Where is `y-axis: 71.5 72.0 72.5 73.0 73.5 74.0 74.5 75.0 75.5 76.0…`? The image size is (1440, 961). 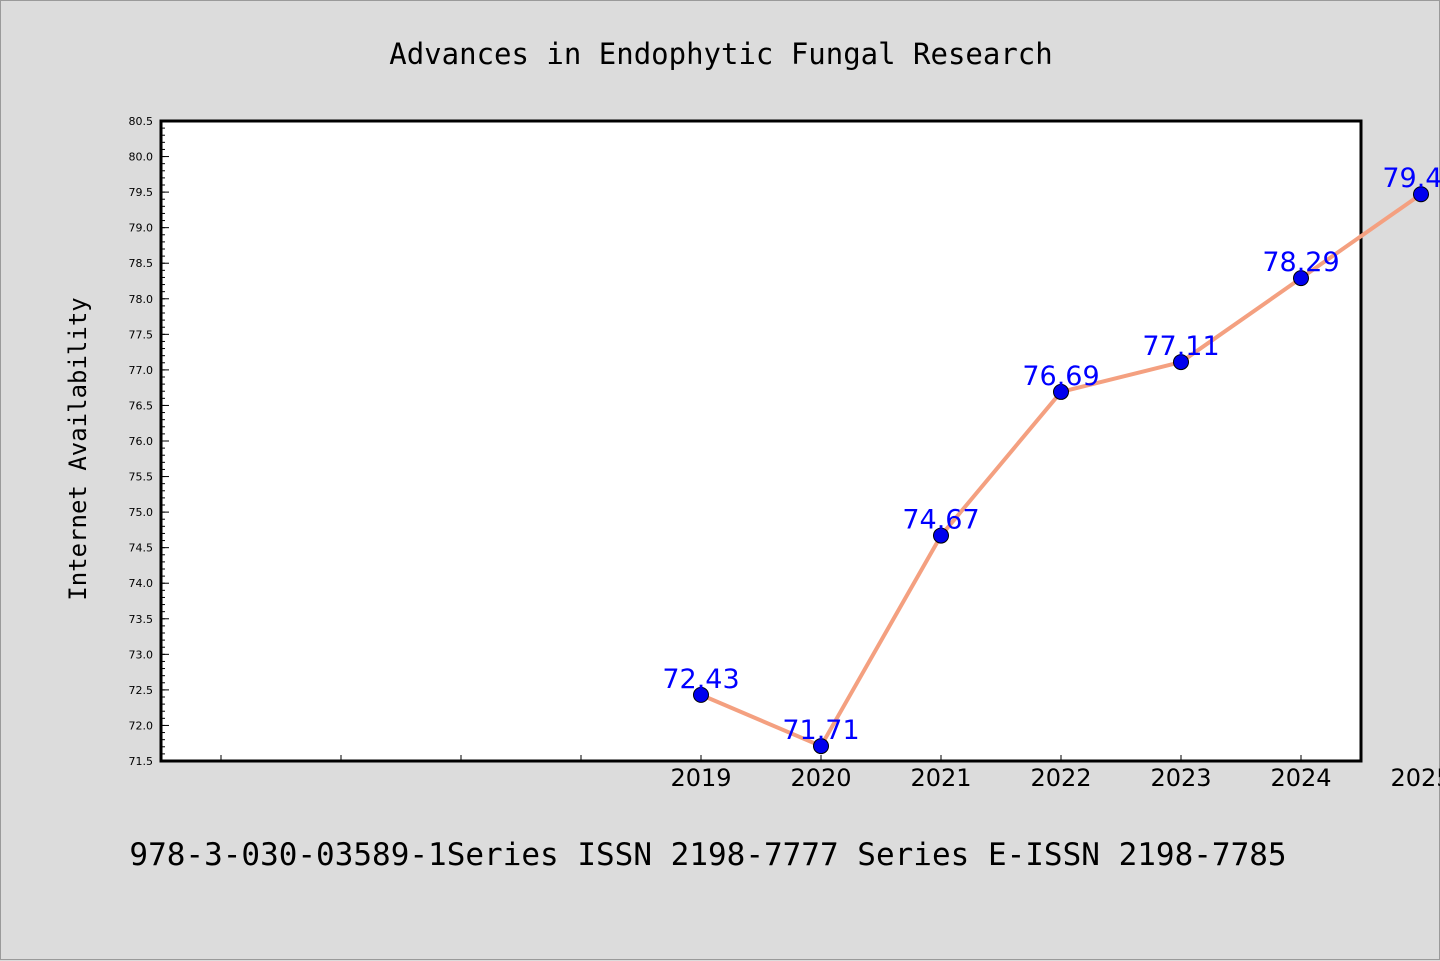
y-axis: 71.5 72.0 72.5 73.0 73.5 74.0 74.5 75.0 75.5 76.0… is located at coordinates (149, 441).